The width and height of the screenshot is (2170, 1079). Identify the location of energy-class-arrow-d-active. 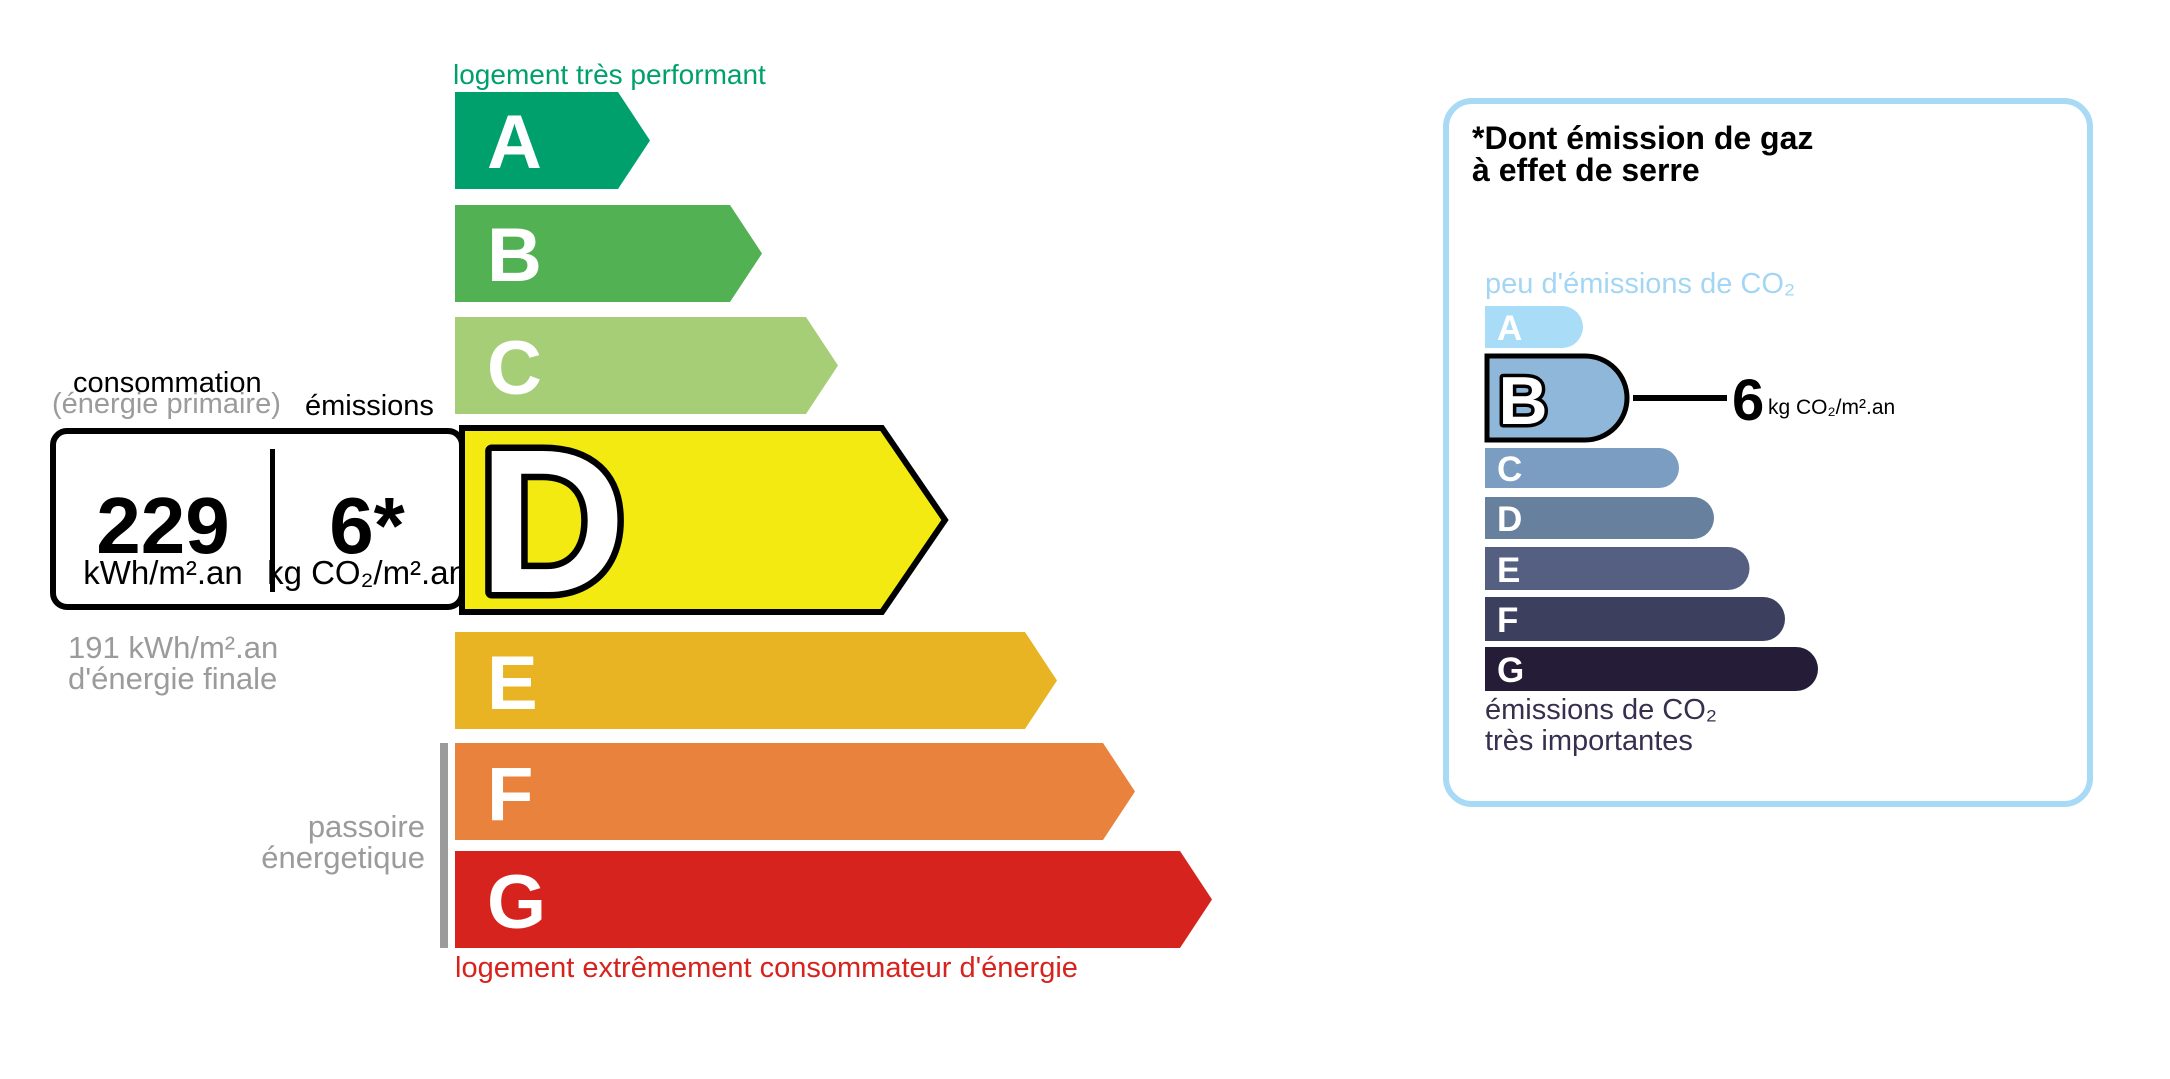
(704, 520).